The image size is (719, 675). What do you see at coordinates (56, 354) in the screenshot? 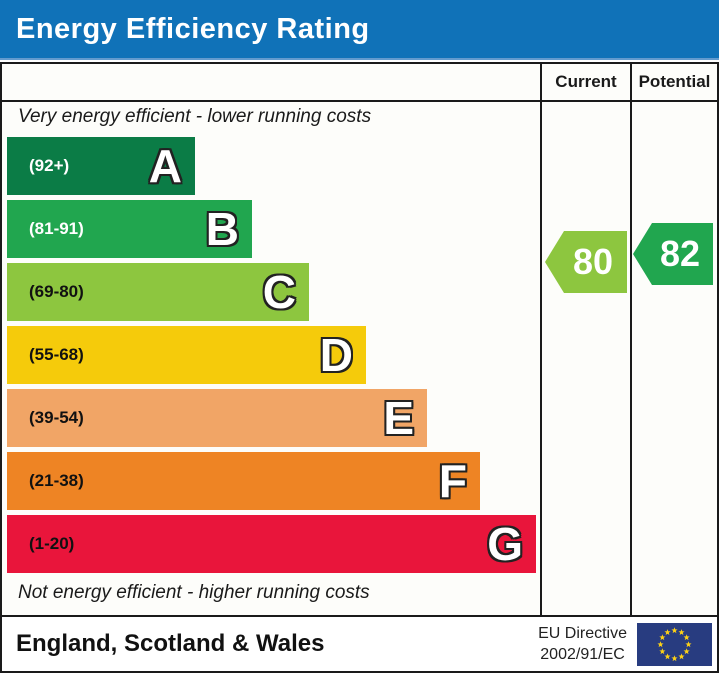
I see `band-range-label: (55-68)` at bounding box center [56, 354].